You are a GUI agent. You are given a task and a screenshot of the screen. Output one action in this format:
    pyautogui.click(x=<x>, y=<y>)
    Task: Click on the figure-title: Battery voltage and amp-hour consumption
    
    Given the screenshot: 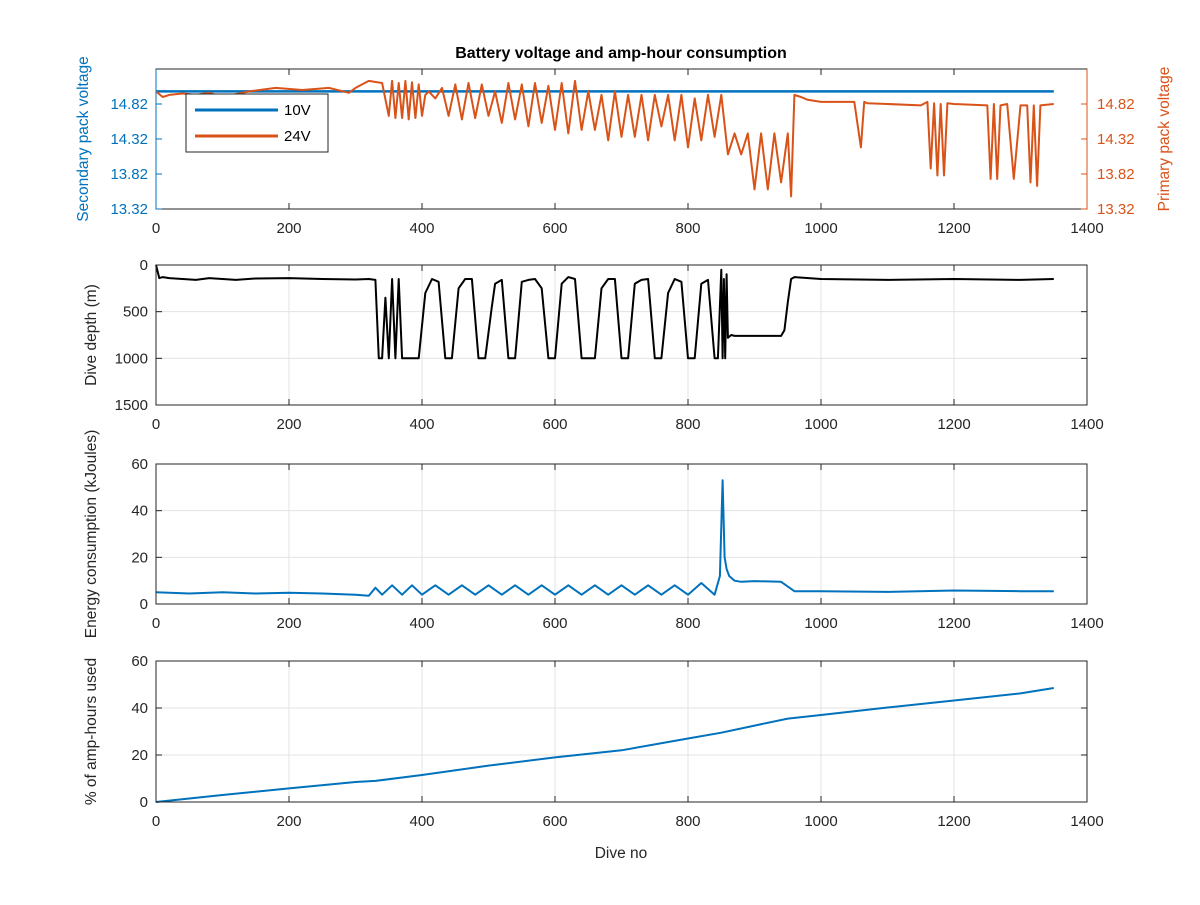 What is the action you would take?
    pyautogui.click(x=621, y=53)
    